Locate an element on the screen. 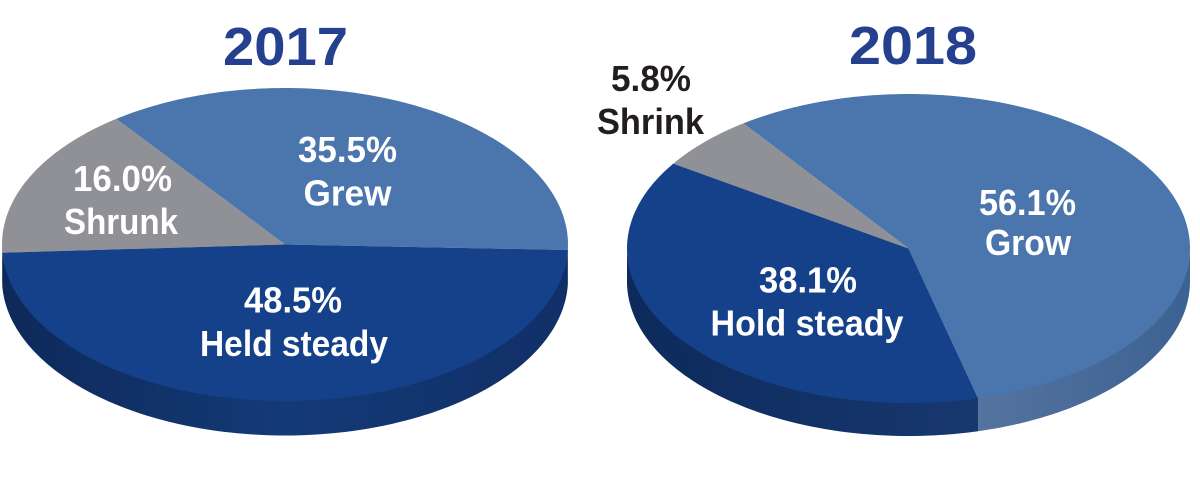 The width and height of the screenshot is (1200, 500). svg-text: 38.1% is located at coordinates (808, 280).